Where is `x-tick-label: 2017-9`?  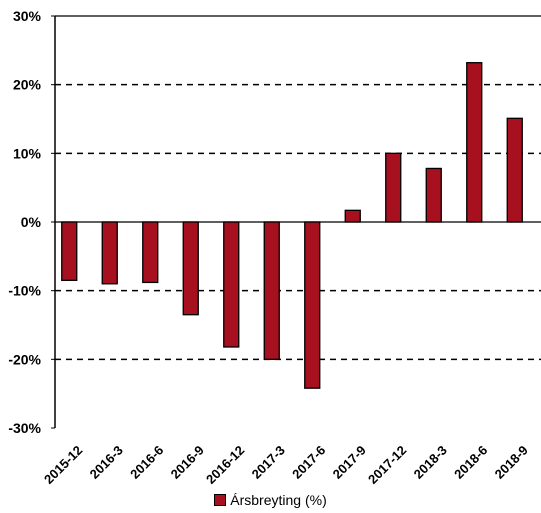
x-tick-label: 2017-9 is located at coordinates (349, 462).